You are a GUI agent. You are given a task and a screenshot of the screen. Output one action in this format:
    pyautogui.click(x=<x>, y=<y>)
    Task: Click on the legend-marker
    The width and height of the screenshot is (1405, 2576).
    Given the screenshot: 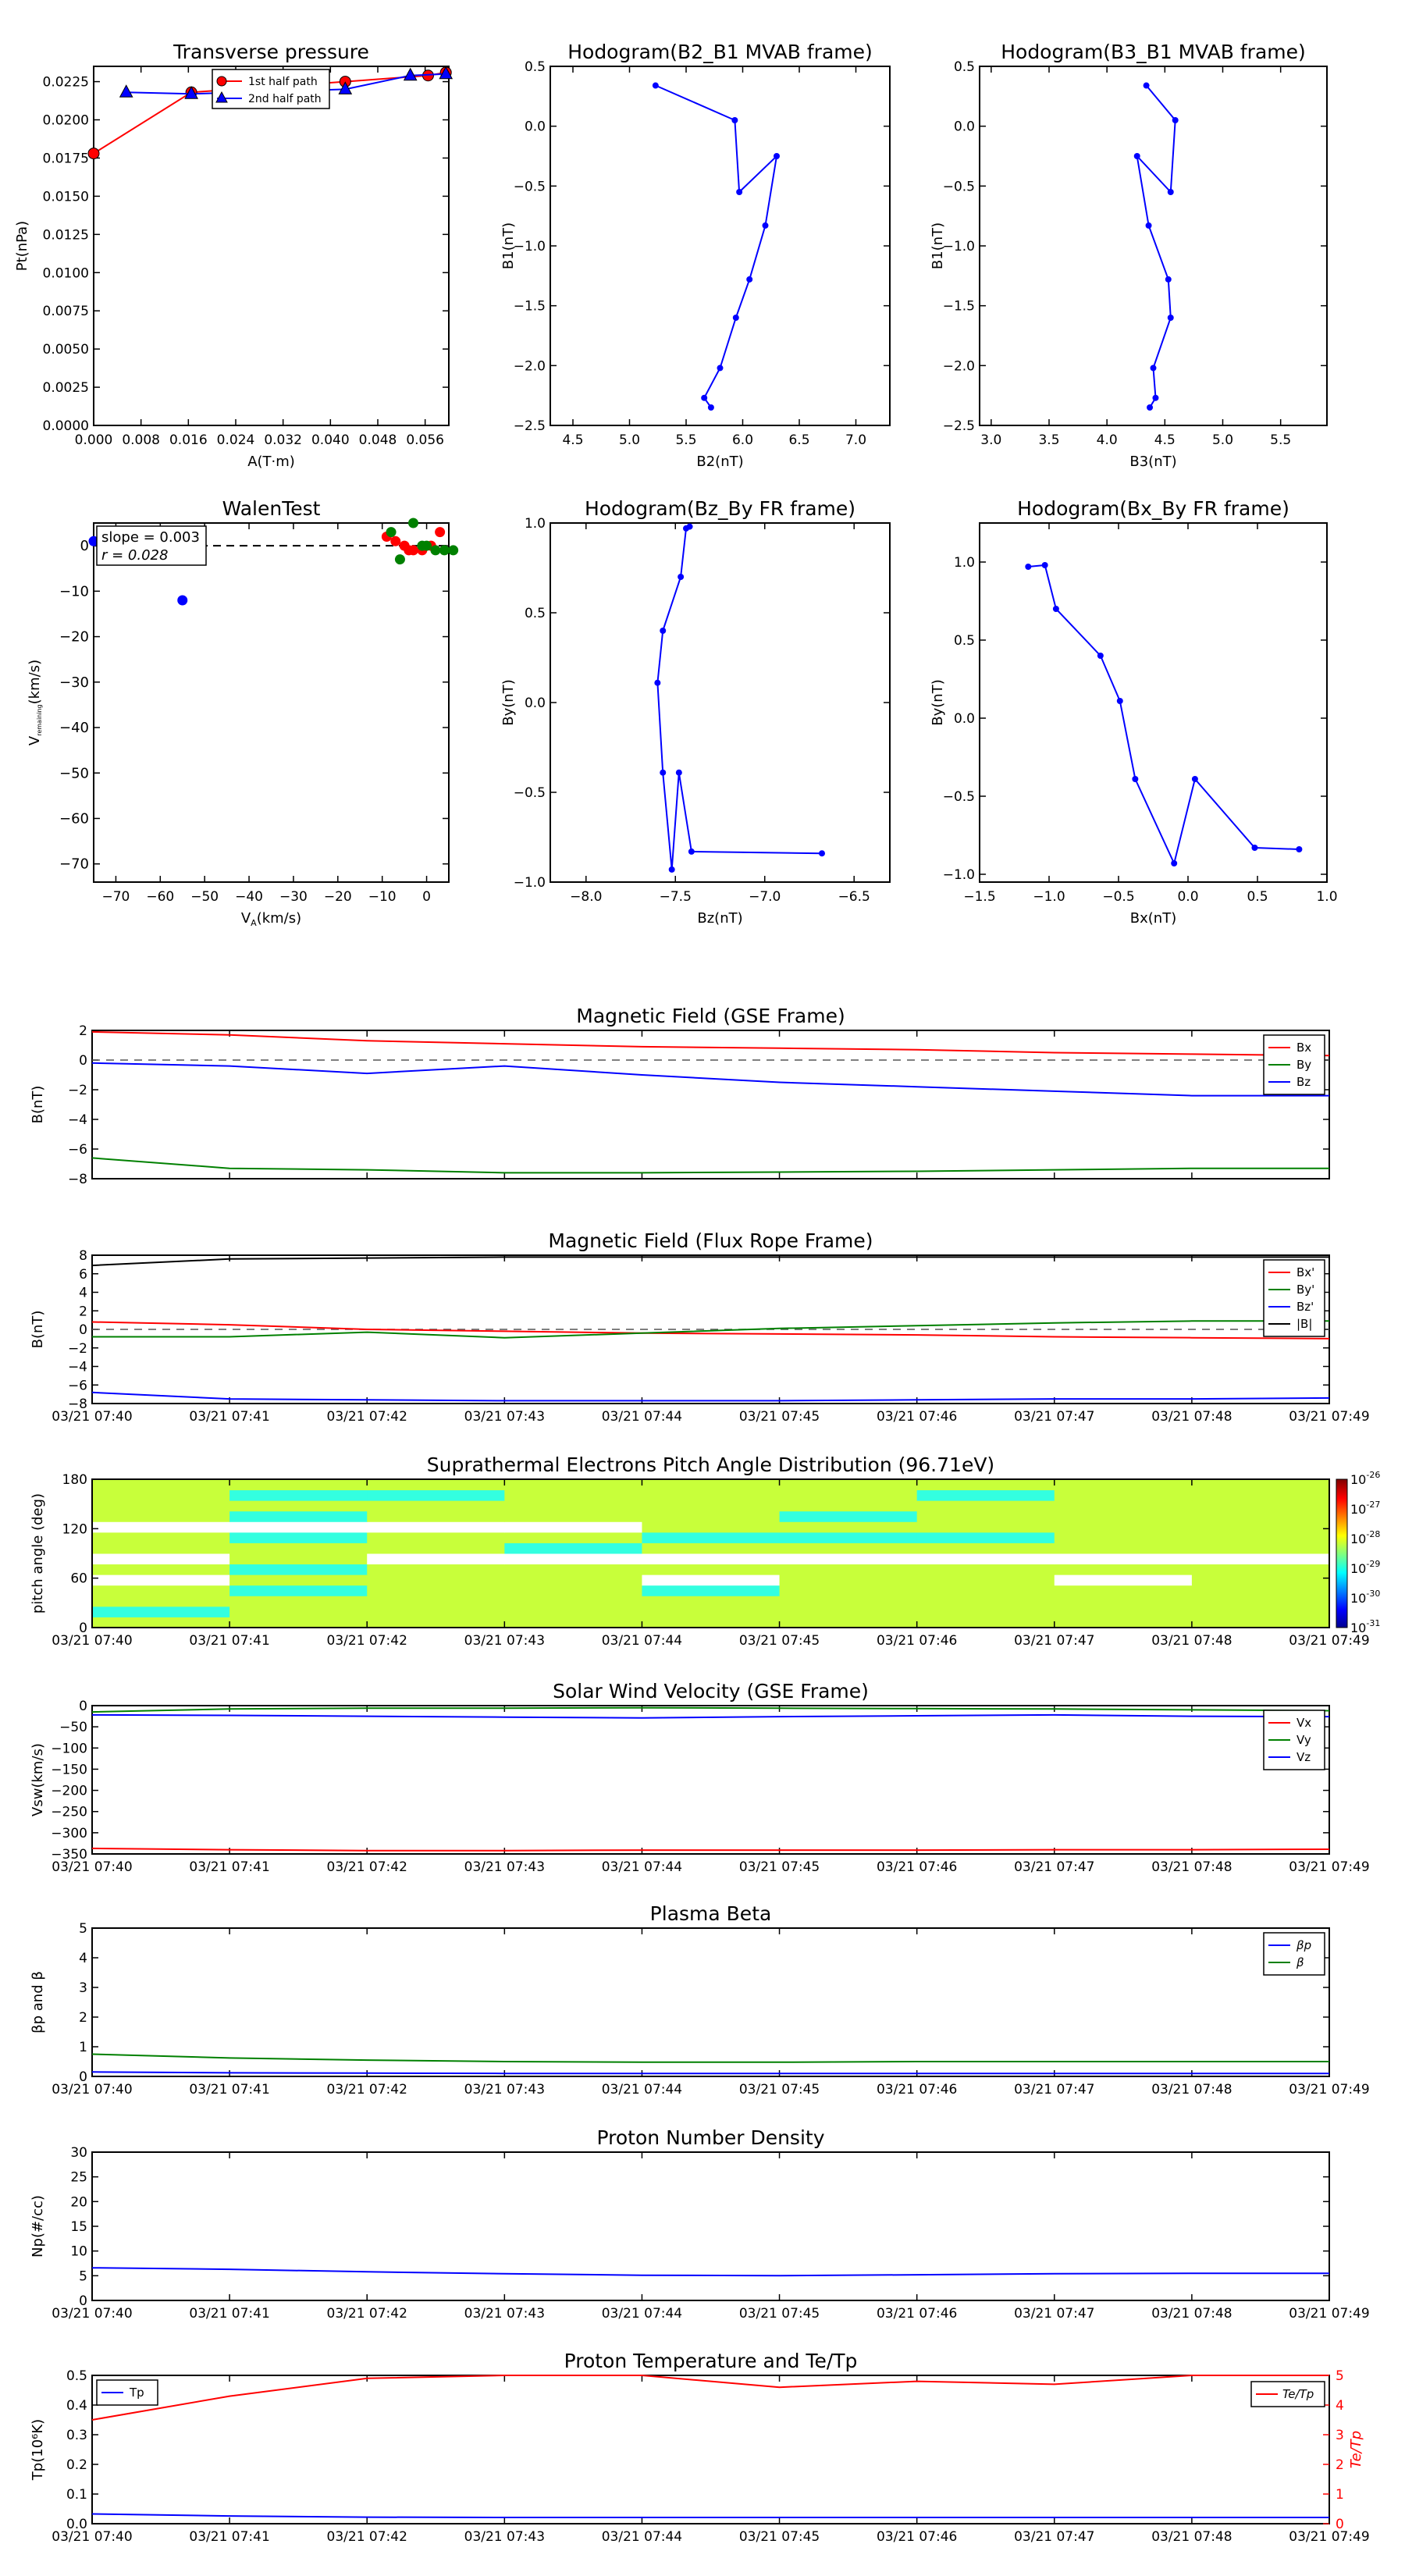 What is the action you would take?
    pyautogui.click(x=222, y=81)
    